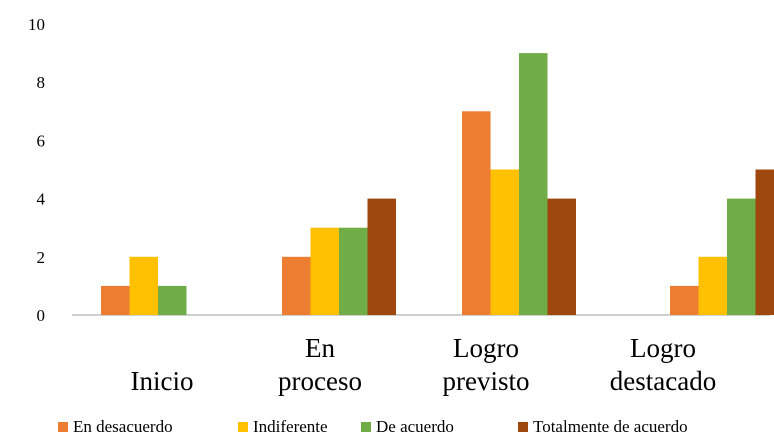 This screenshot has width=774, height=437. Describe the element at coordinates (36, 24) in the screenshot. I see `y-tick-label: 10` at that location.